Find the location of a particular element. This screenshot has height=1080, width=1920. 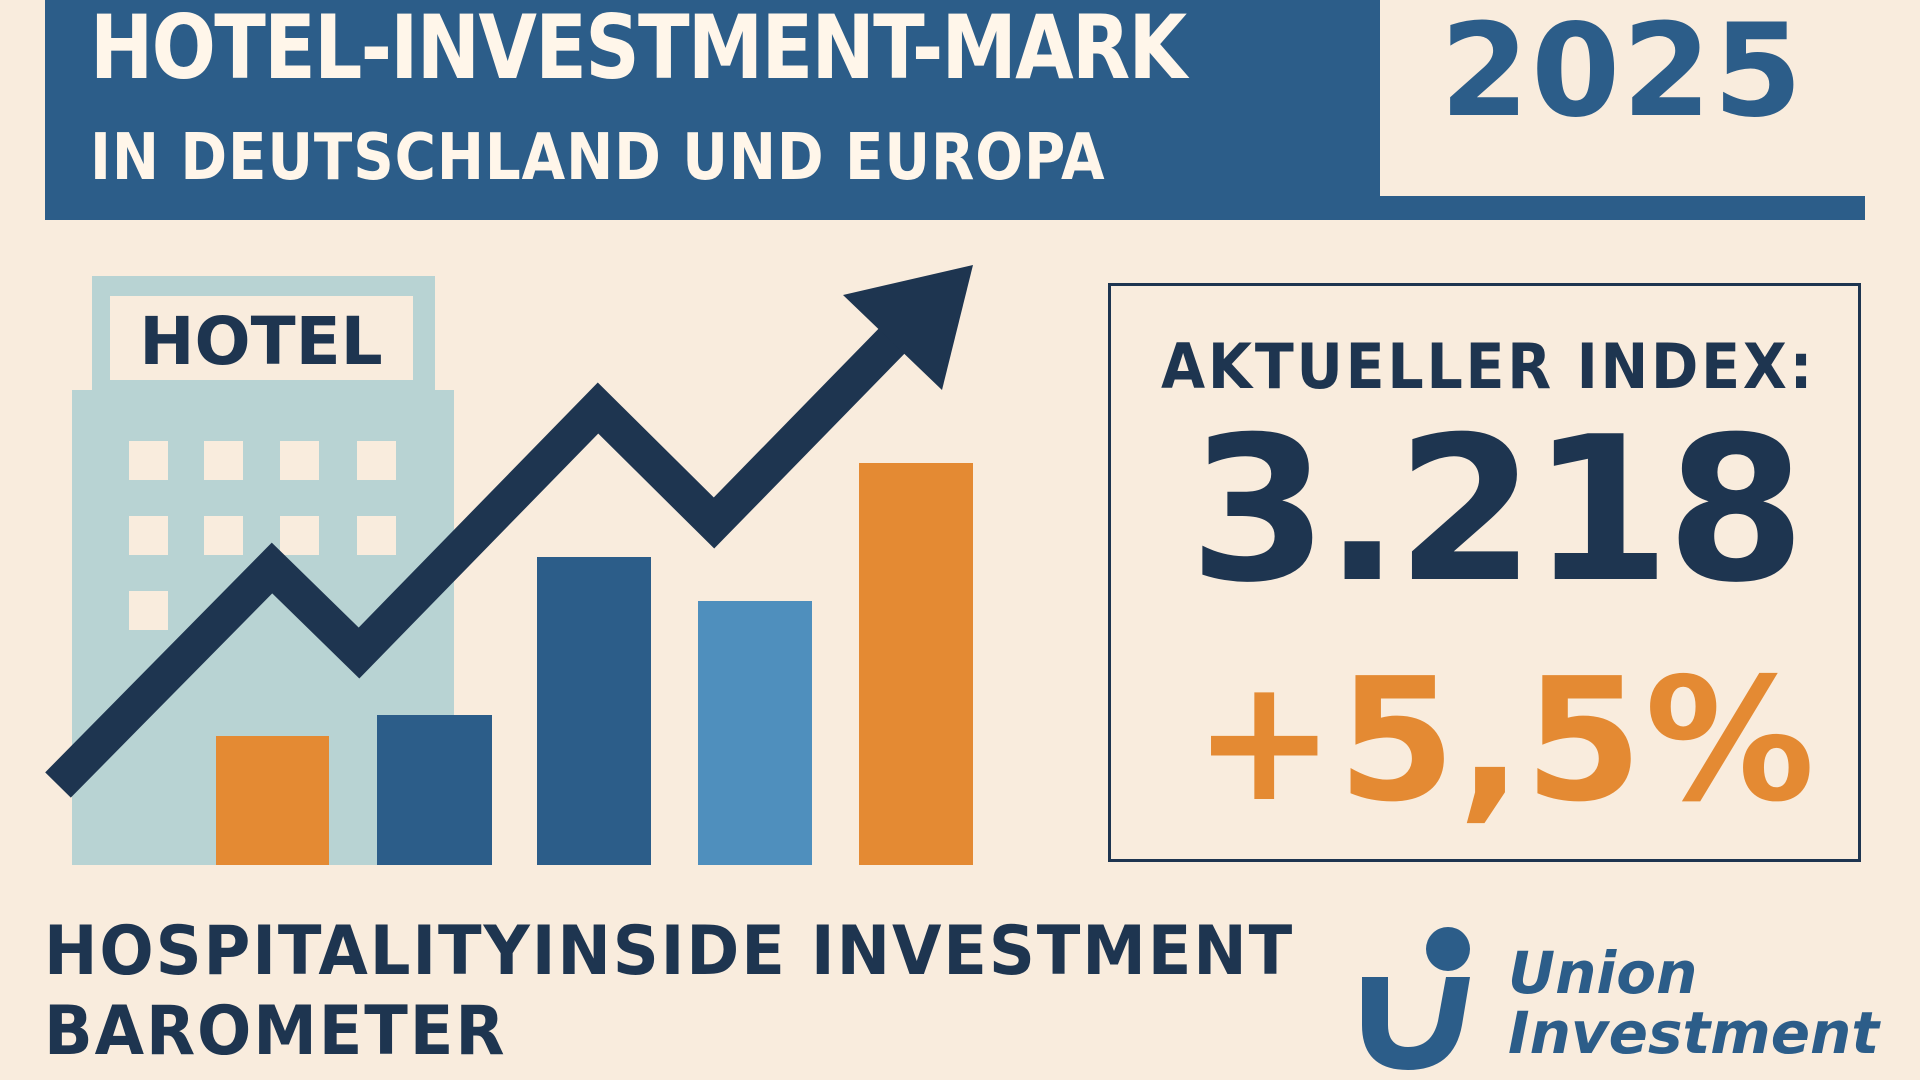

logo-line1: Union is located at coordinates (1603, 973).